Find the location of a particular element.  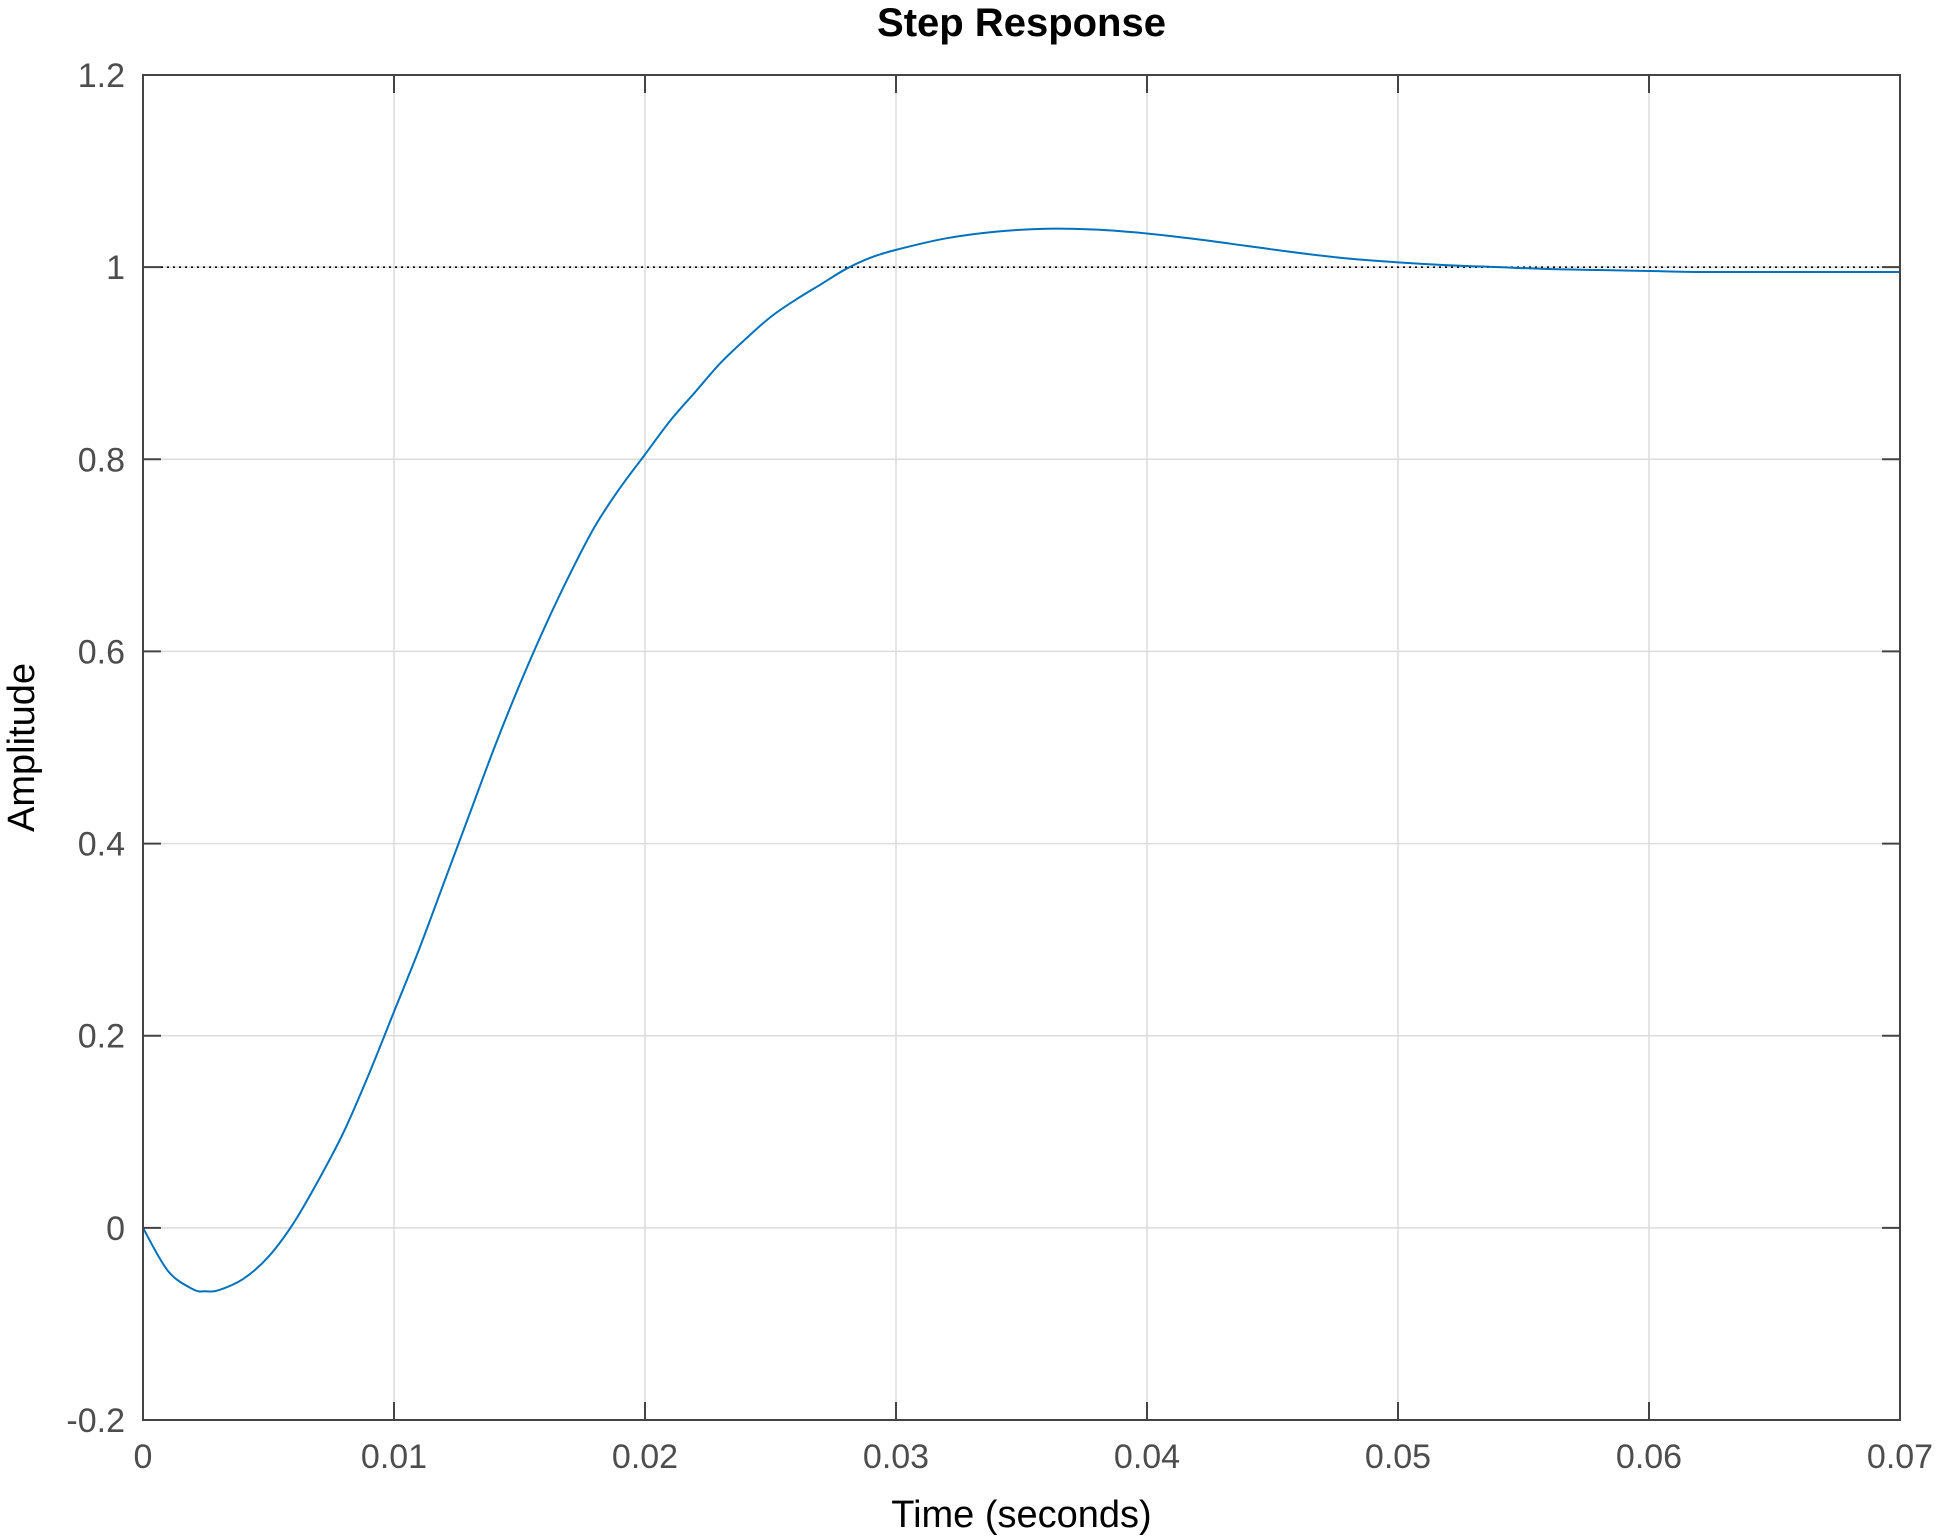

x-tick-label: 0.01 is located at coordinates (394, 1457).